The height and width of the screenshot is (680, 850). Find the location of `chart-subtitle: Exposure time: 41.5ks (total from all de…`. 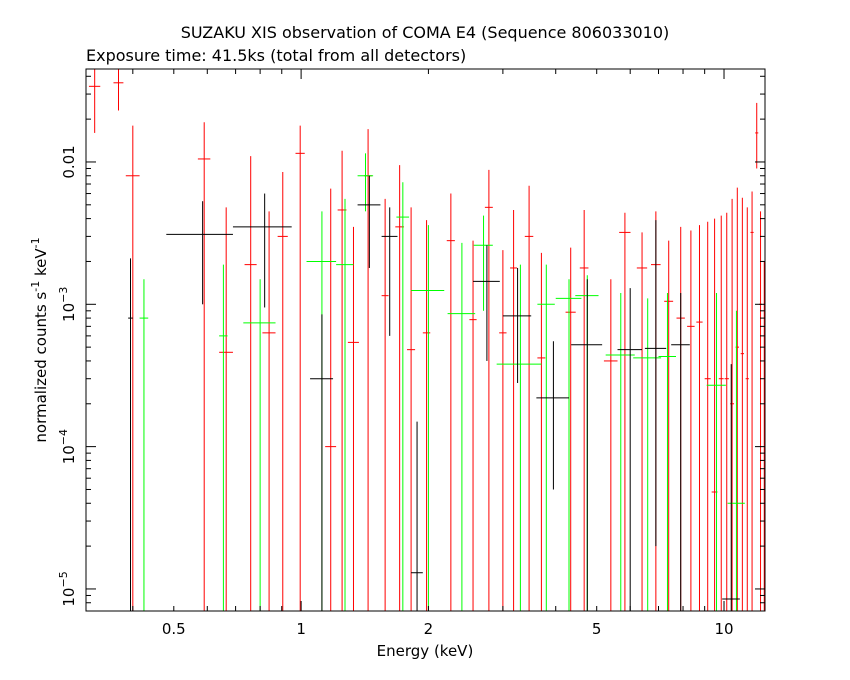

chart-subtitle: Exposure time: 41.5ks (total from all de… is located at coordinates (276, 55).